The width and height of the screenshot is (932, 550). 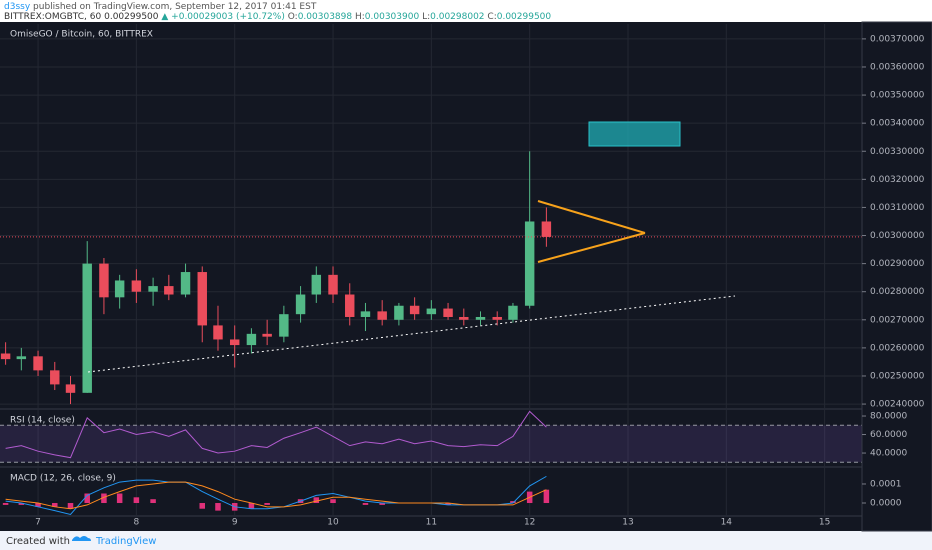 I want to click on ohlc-label: O:, so click(x=293, y=17).